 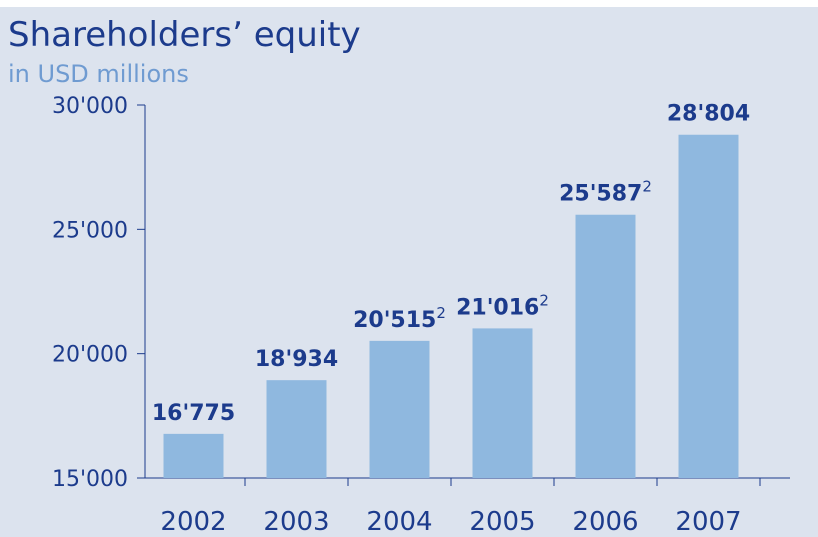 I want to click on value-label: 20'515, so click(x=394, y=320).